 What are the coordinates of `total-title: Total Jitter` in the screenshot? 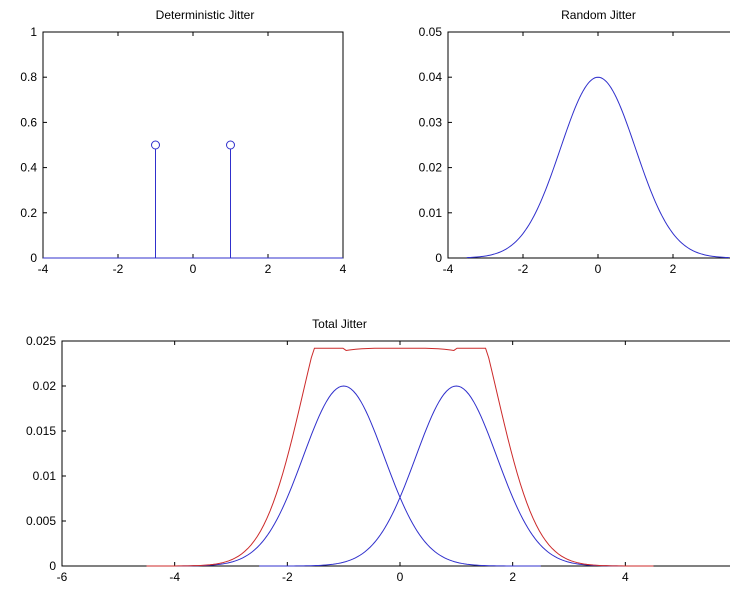 It's located at (339, 324).